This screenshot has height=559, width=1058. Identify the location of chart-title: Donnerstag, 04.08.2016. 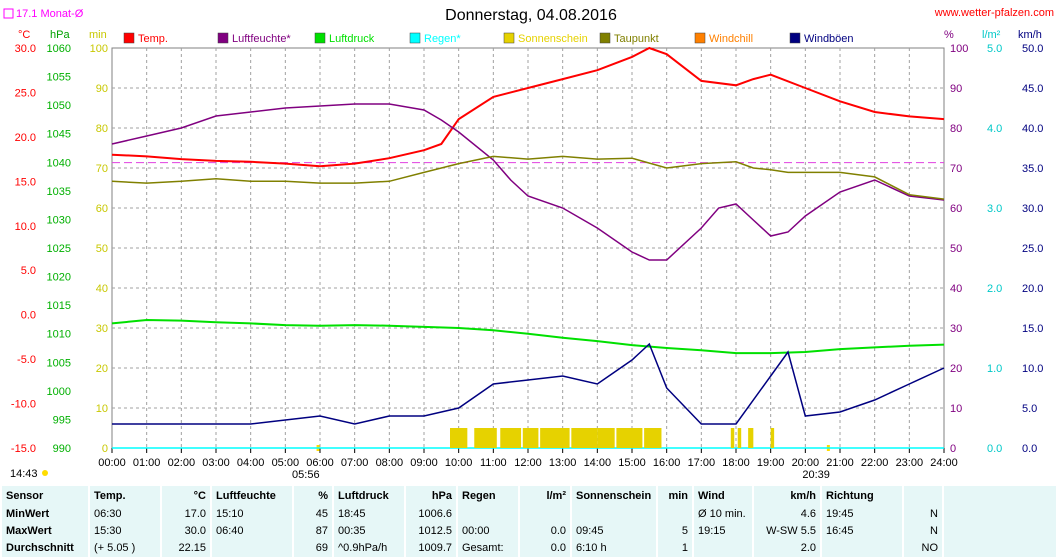
(531, 15).